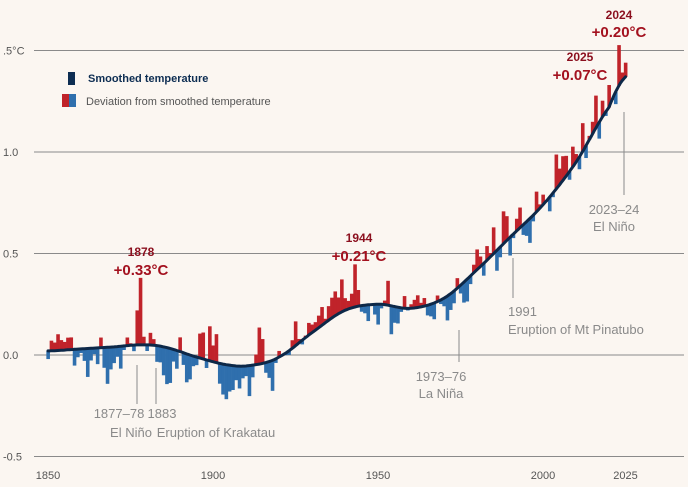 The image size is (688, 487). Describe the element at coordinates (359, 238) in the screenshot. I see `annotation-year-1944: 1944` at that location.